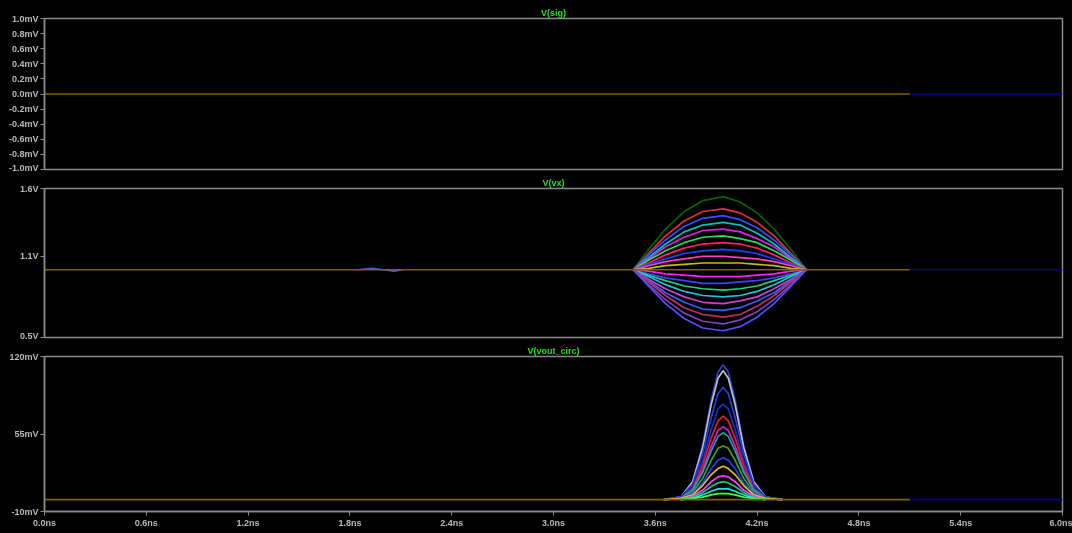 The height and width of the screenshot is (533, 1072). I want to click on x-tick-label: 6.0ns, so click(1060, 522).